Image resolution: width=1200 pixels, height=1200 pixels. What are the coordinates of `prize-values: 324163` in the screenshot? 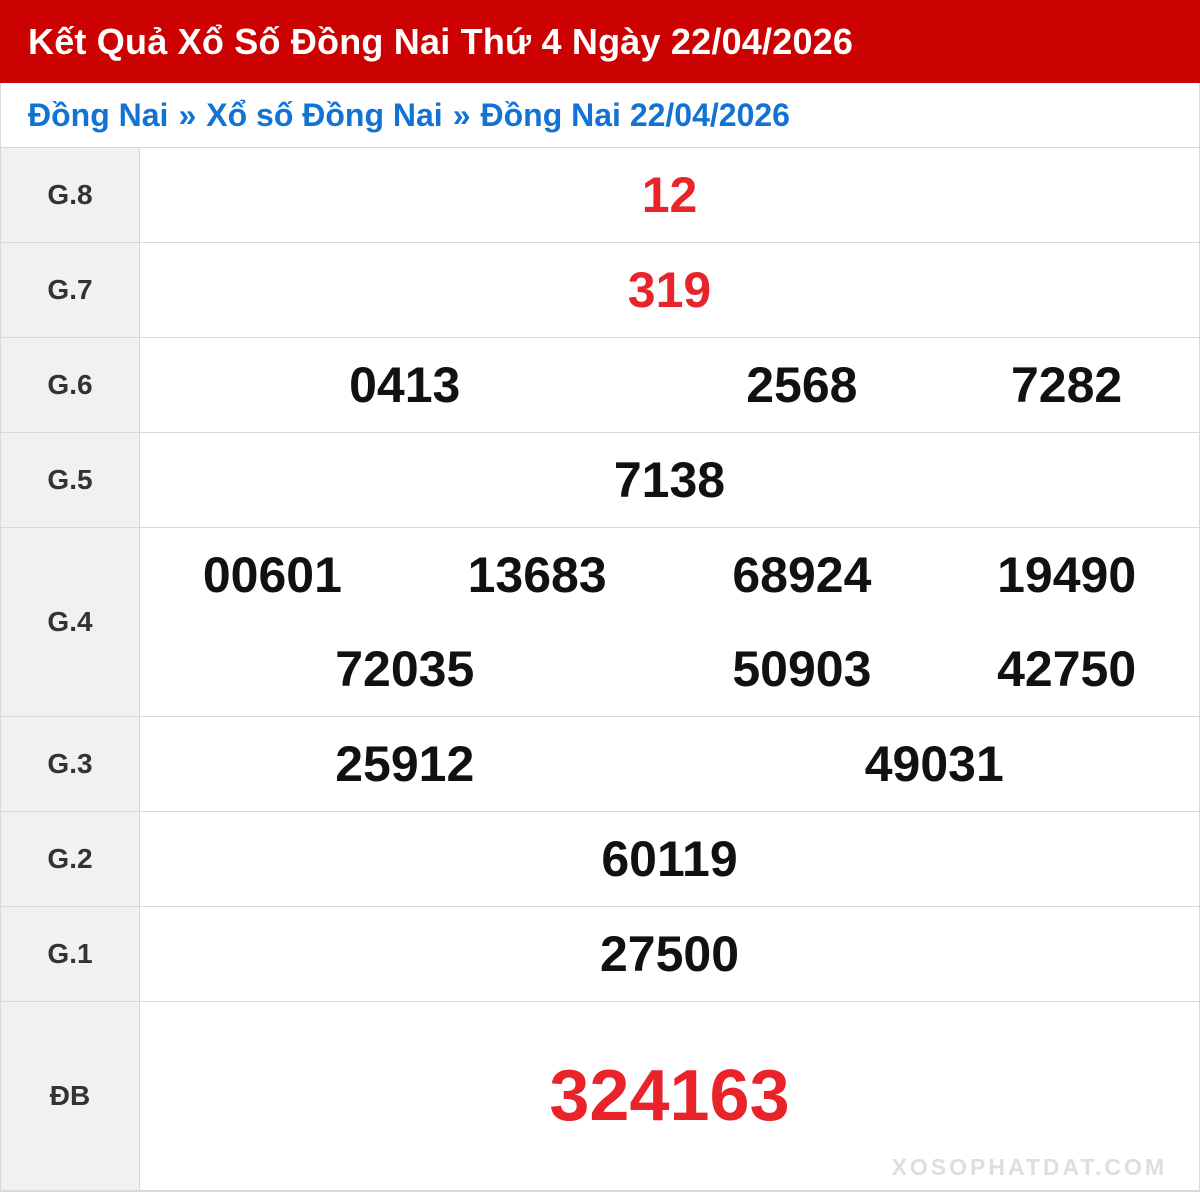 It's located at (669, 1096).